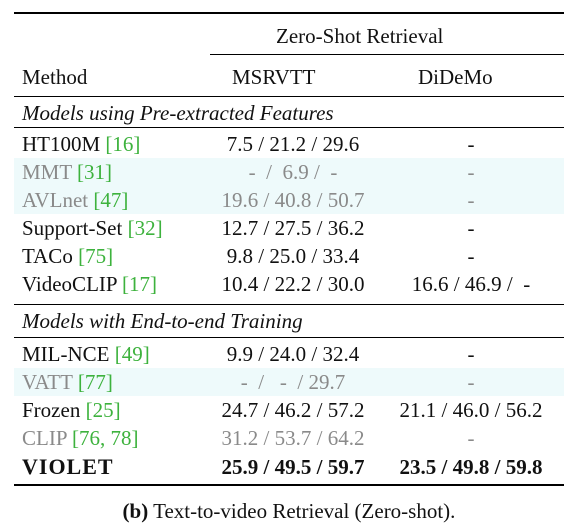 The image size is (578, 529). I want to click on citation-link: [77], so click(95, 382).